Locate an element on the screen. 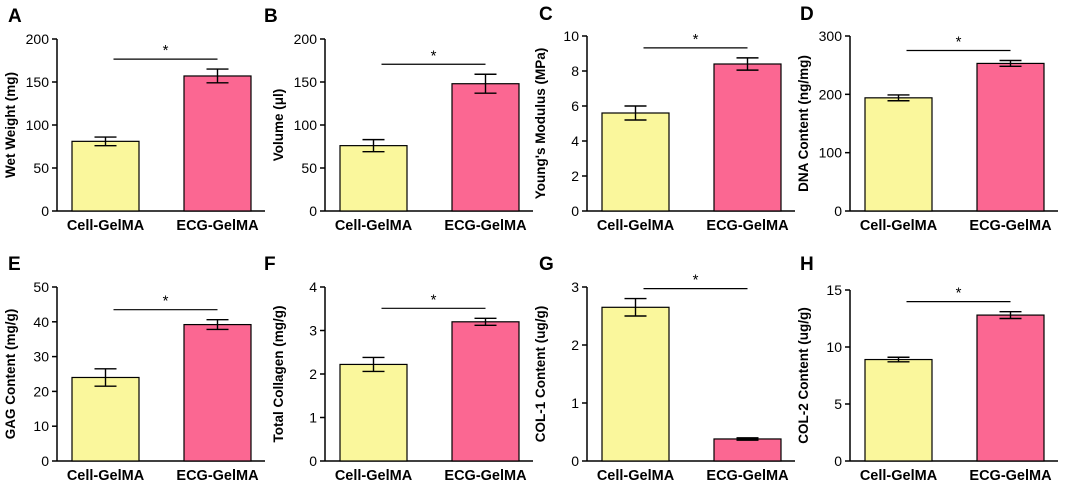 The height and width of the screenshot is (483, 1065). chart-c-significance-star: * is located at coordinates (696, 39).